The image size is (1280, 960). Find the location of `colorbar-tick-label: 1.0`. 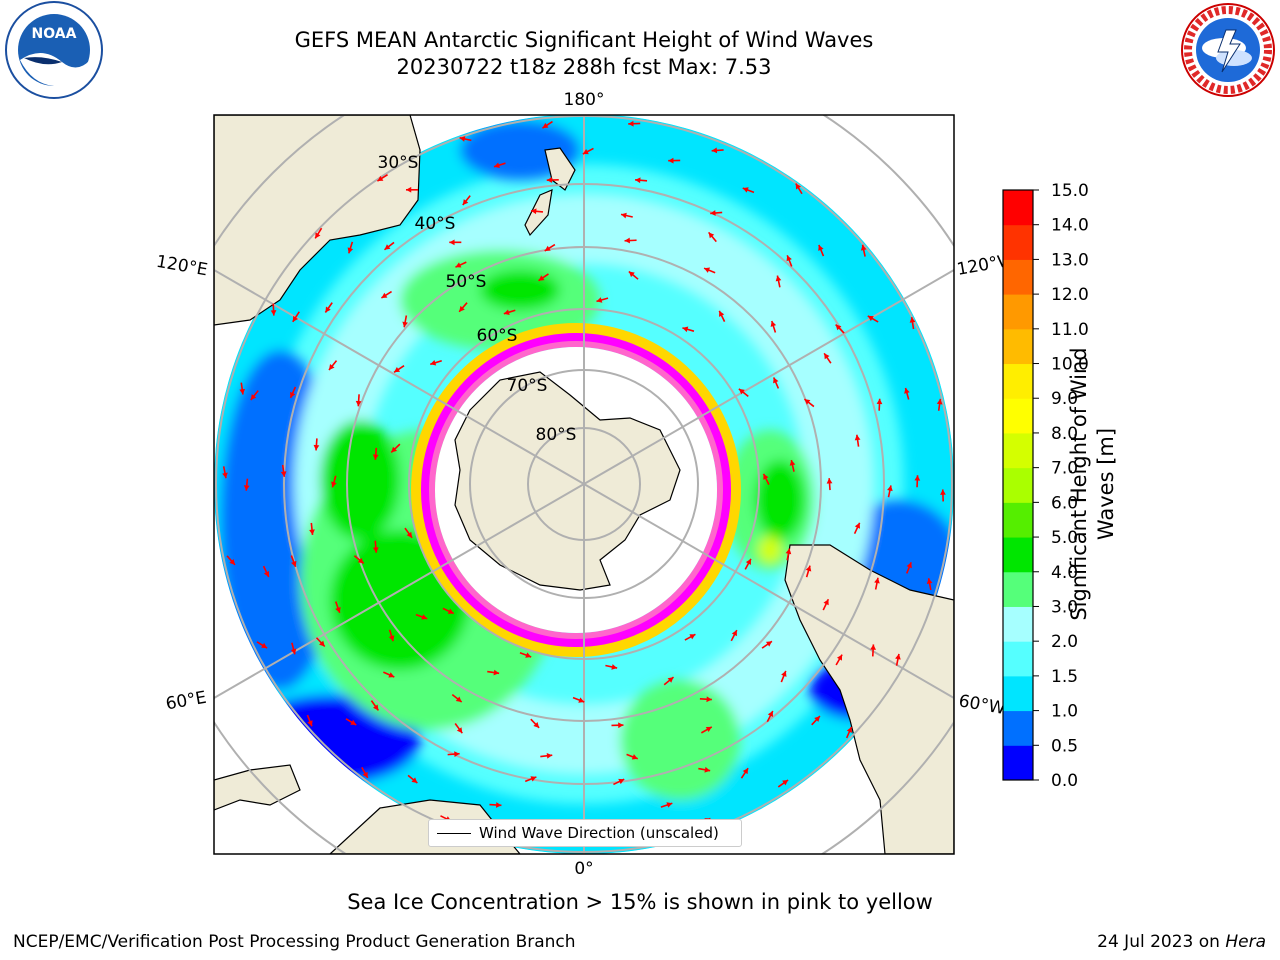

colorbar-tick-label: 1.0 is located at coordinates (1064, 712).